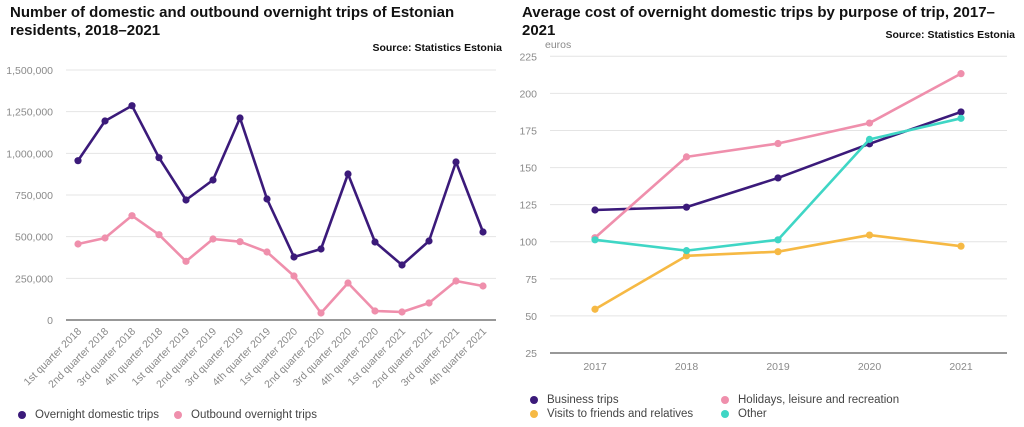  Describe the element at coordinates (528, 131) in the screenshot. I see `y-tick-label: 175` at that location.